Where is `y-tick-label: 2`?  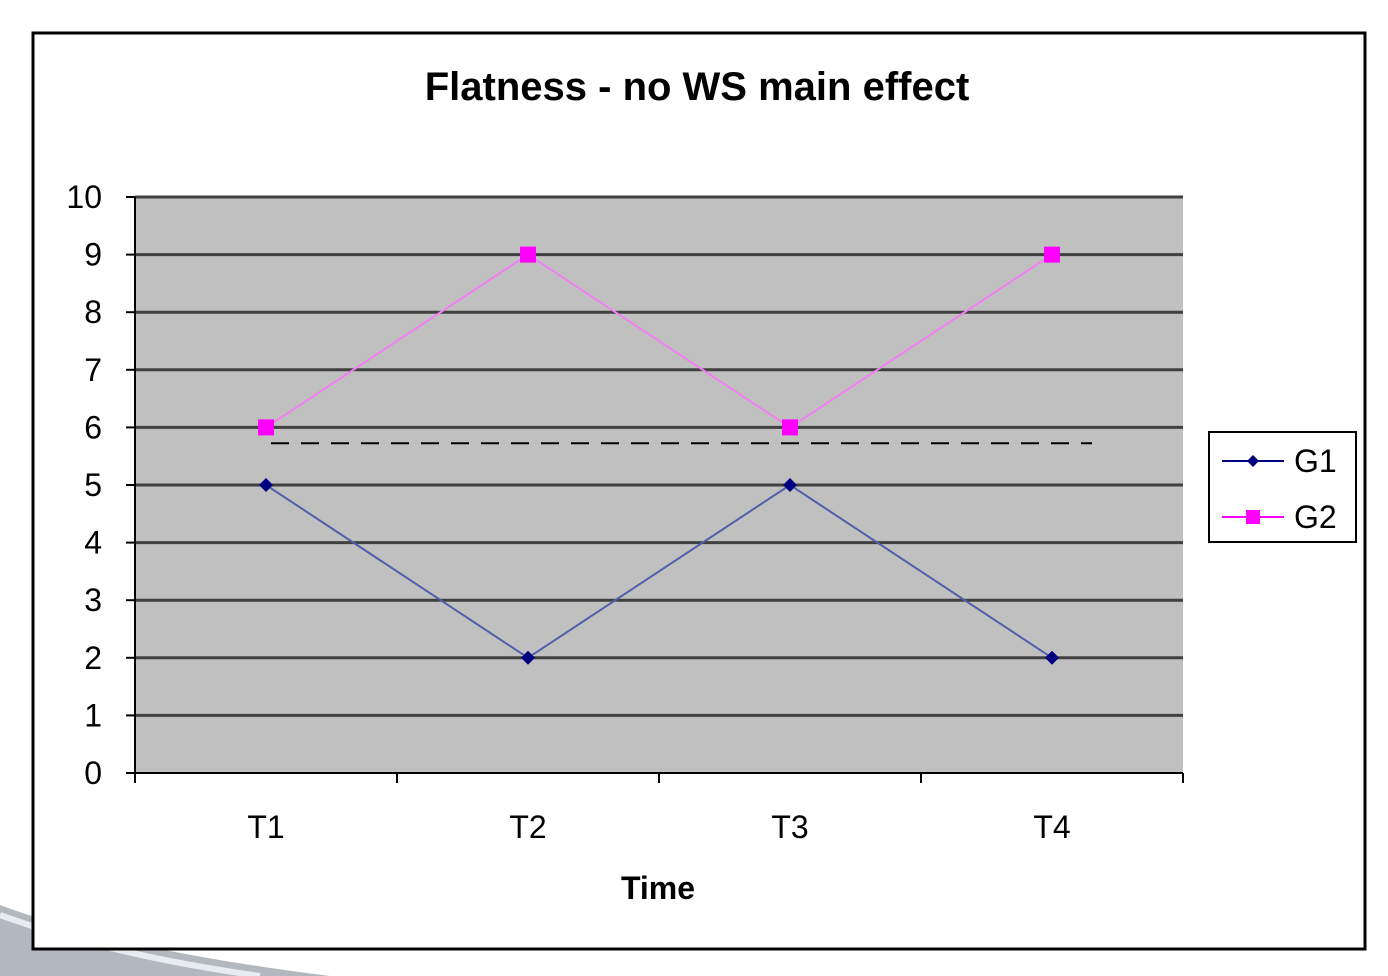
y-tick-label: 2 is located at coordinates (93, 658).